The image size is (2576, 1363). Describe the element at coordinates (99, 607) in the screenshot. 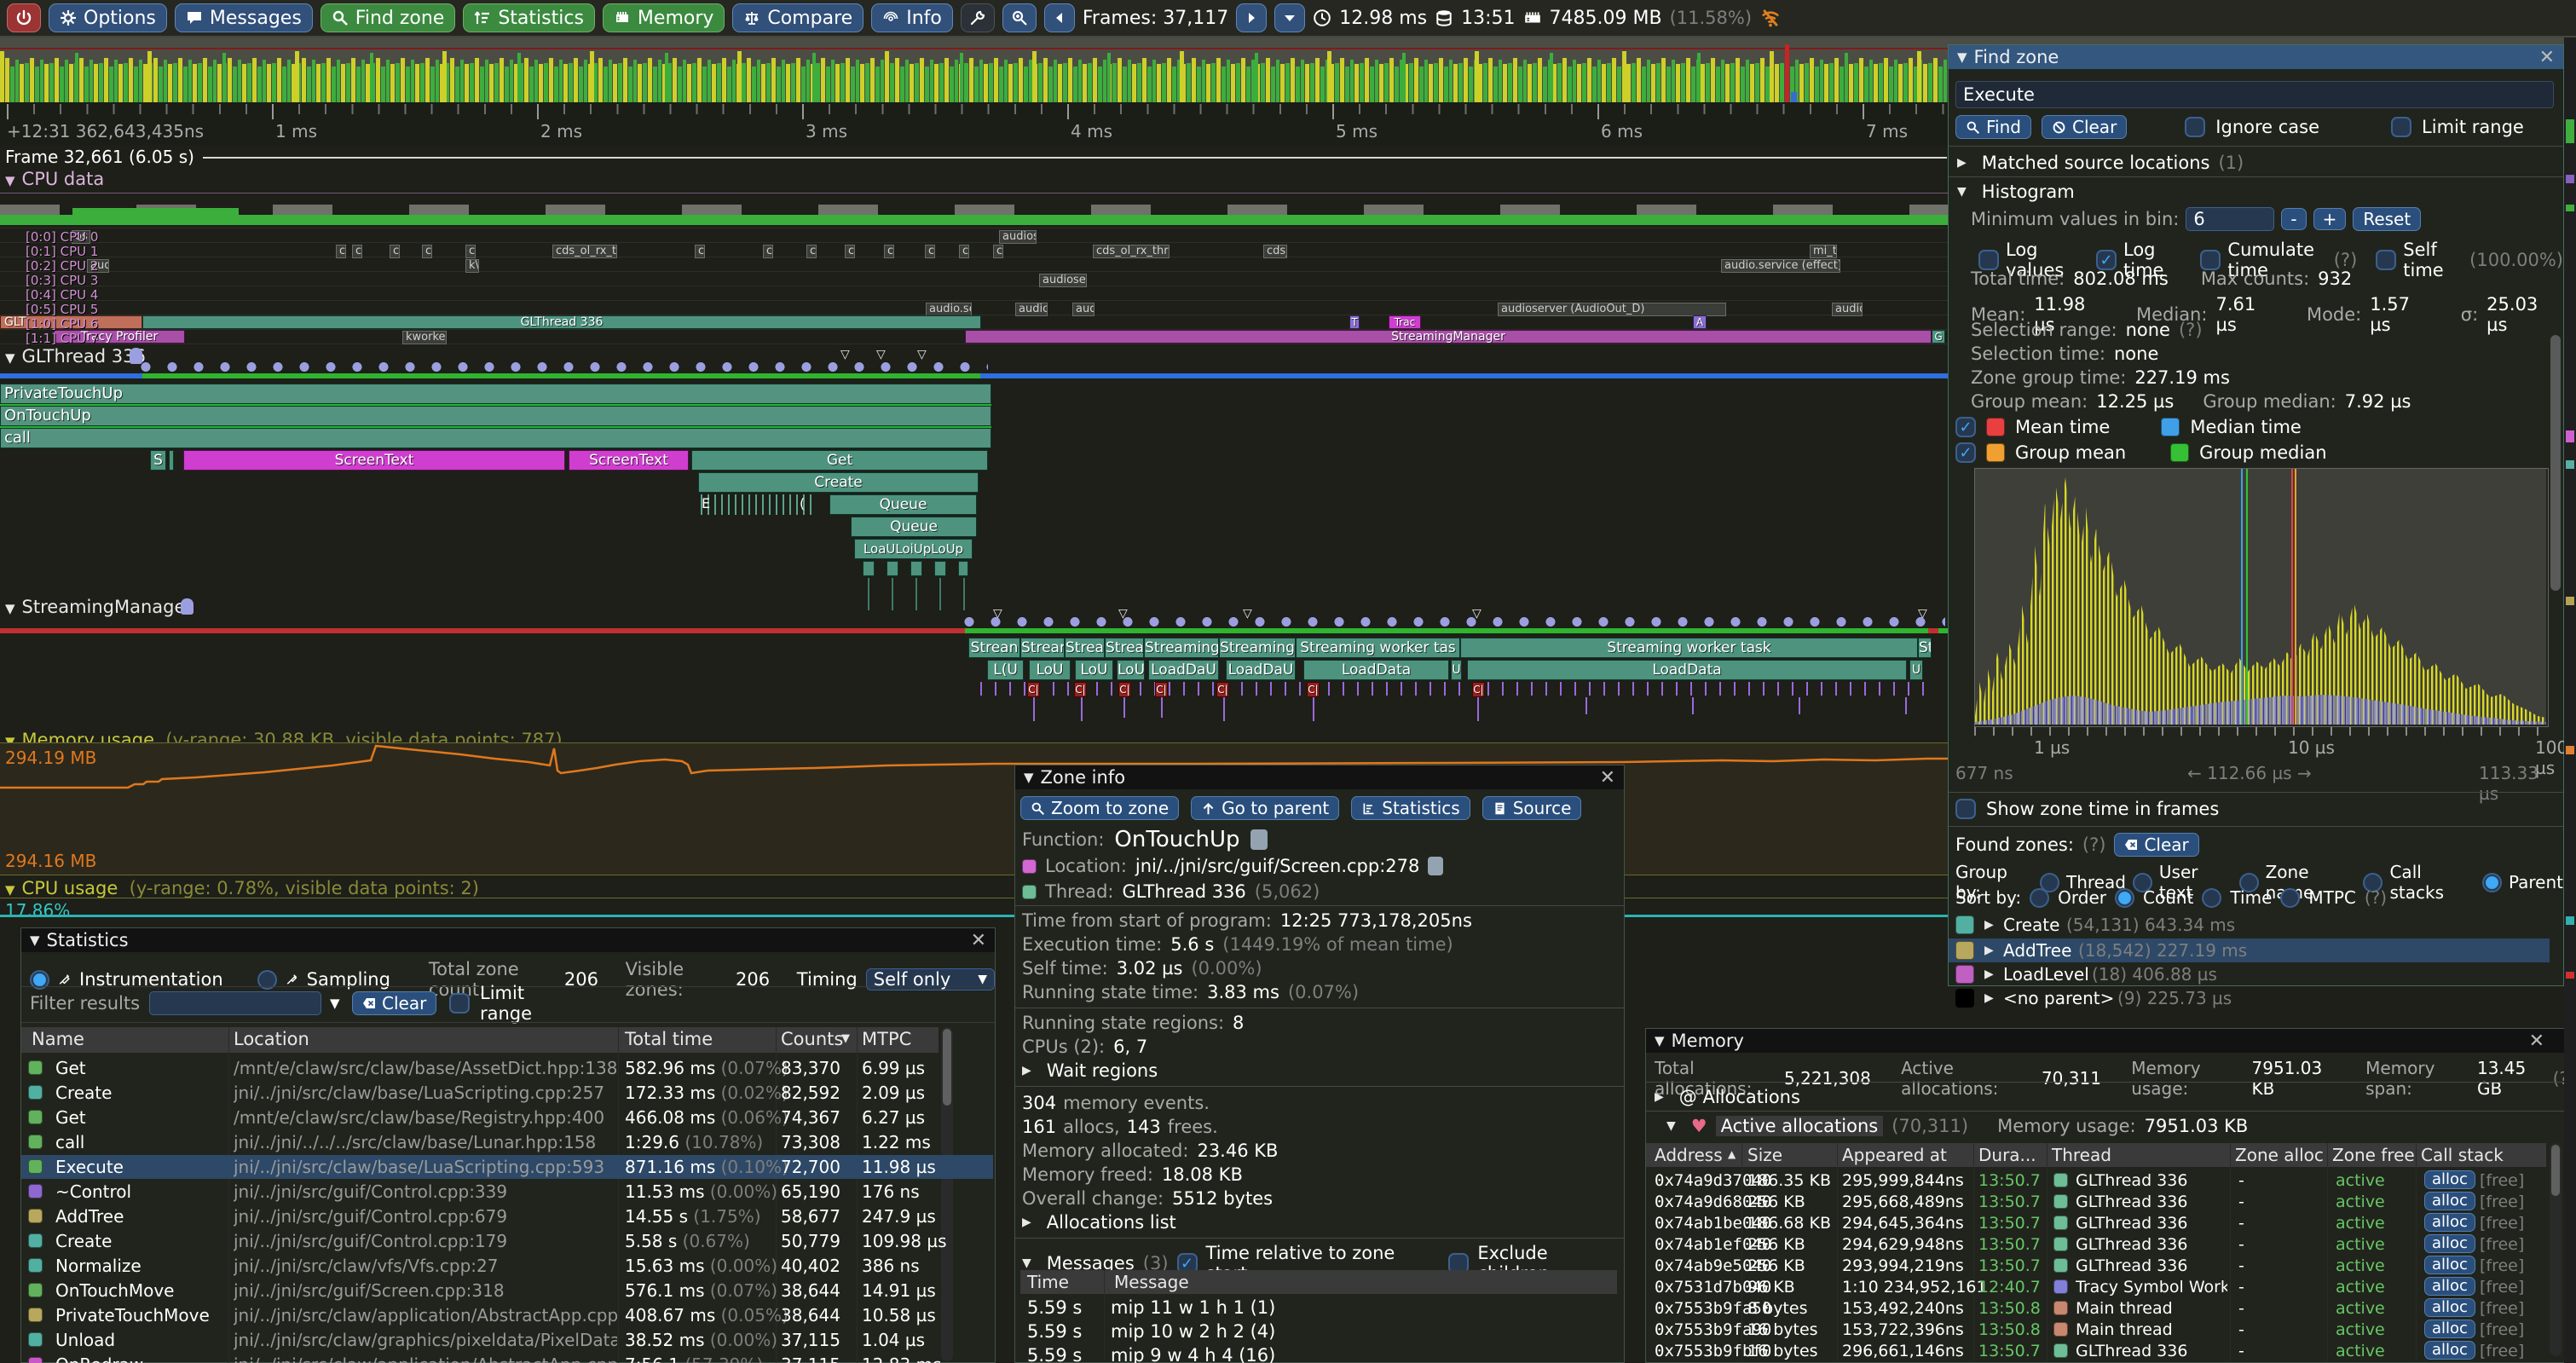

I see `streamingmanager-header: ▼ StreamingManager` at that location.